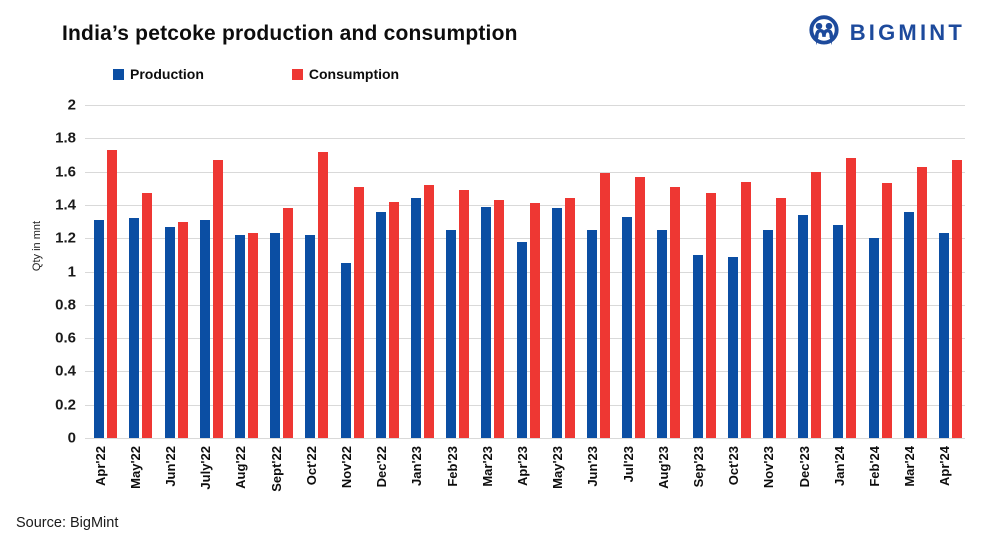  Describe the element at coordinates (839, 466) in the screenshot. I see `x-tick-label: Jan'24` at that location.